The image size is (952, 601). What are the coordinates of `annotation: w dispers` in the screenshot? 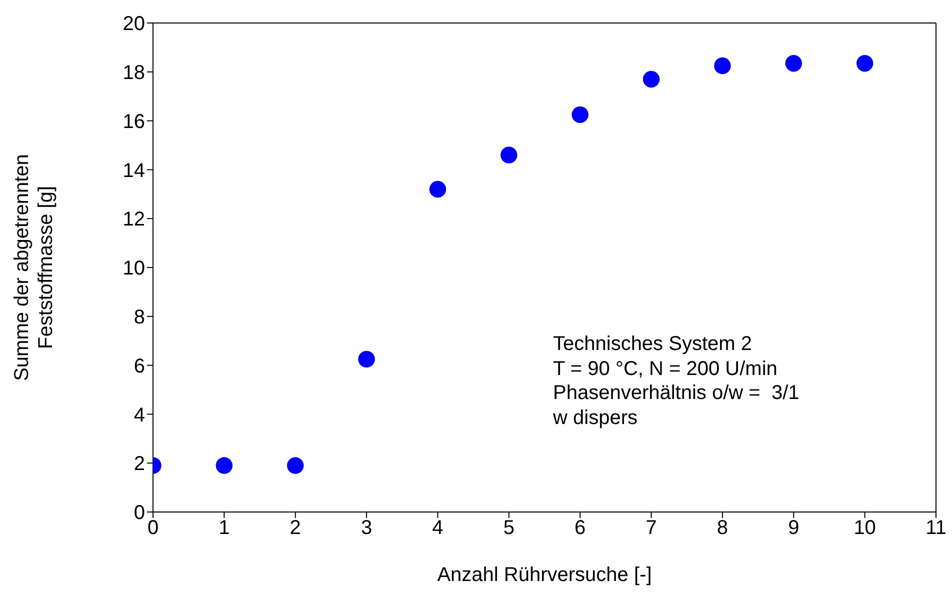 It's located at (595, 418).